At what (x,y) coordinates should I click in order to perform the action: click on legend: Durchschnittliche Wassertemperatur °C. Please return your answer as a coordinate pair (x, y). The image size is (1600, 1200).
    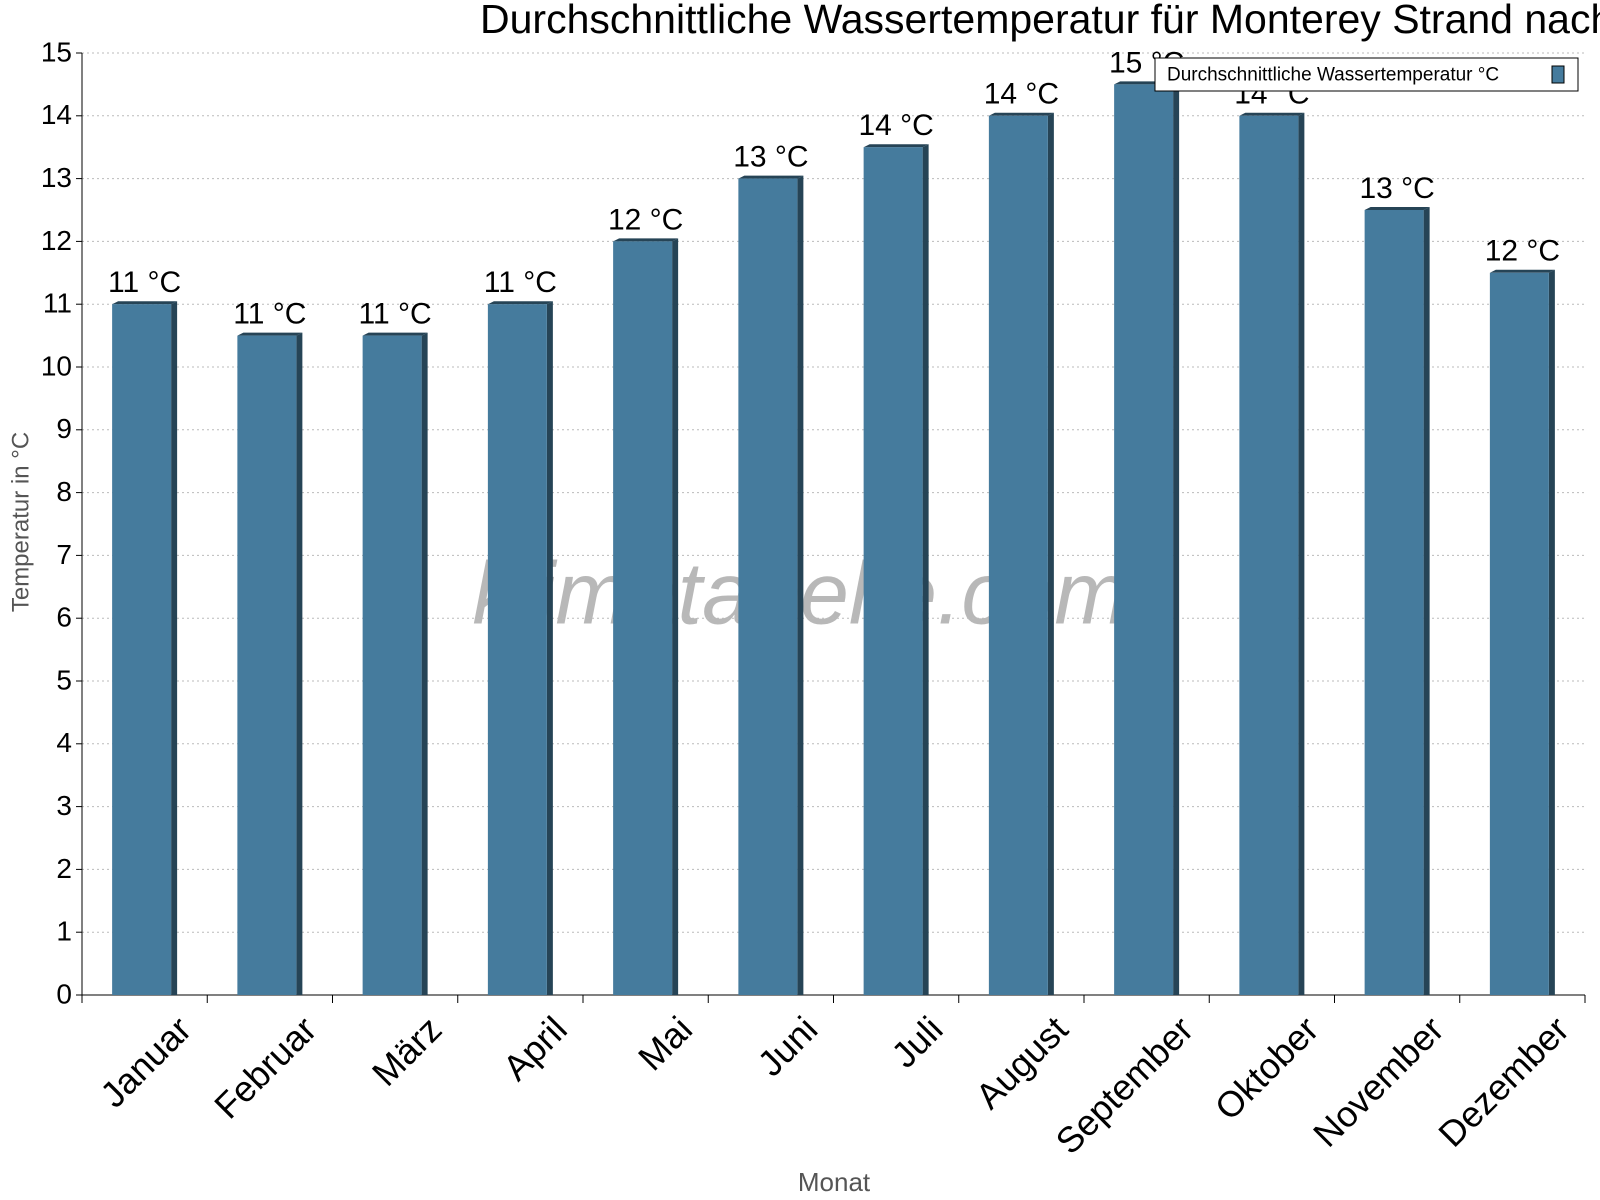
    Looking at the image, I should click on (1366, 74).